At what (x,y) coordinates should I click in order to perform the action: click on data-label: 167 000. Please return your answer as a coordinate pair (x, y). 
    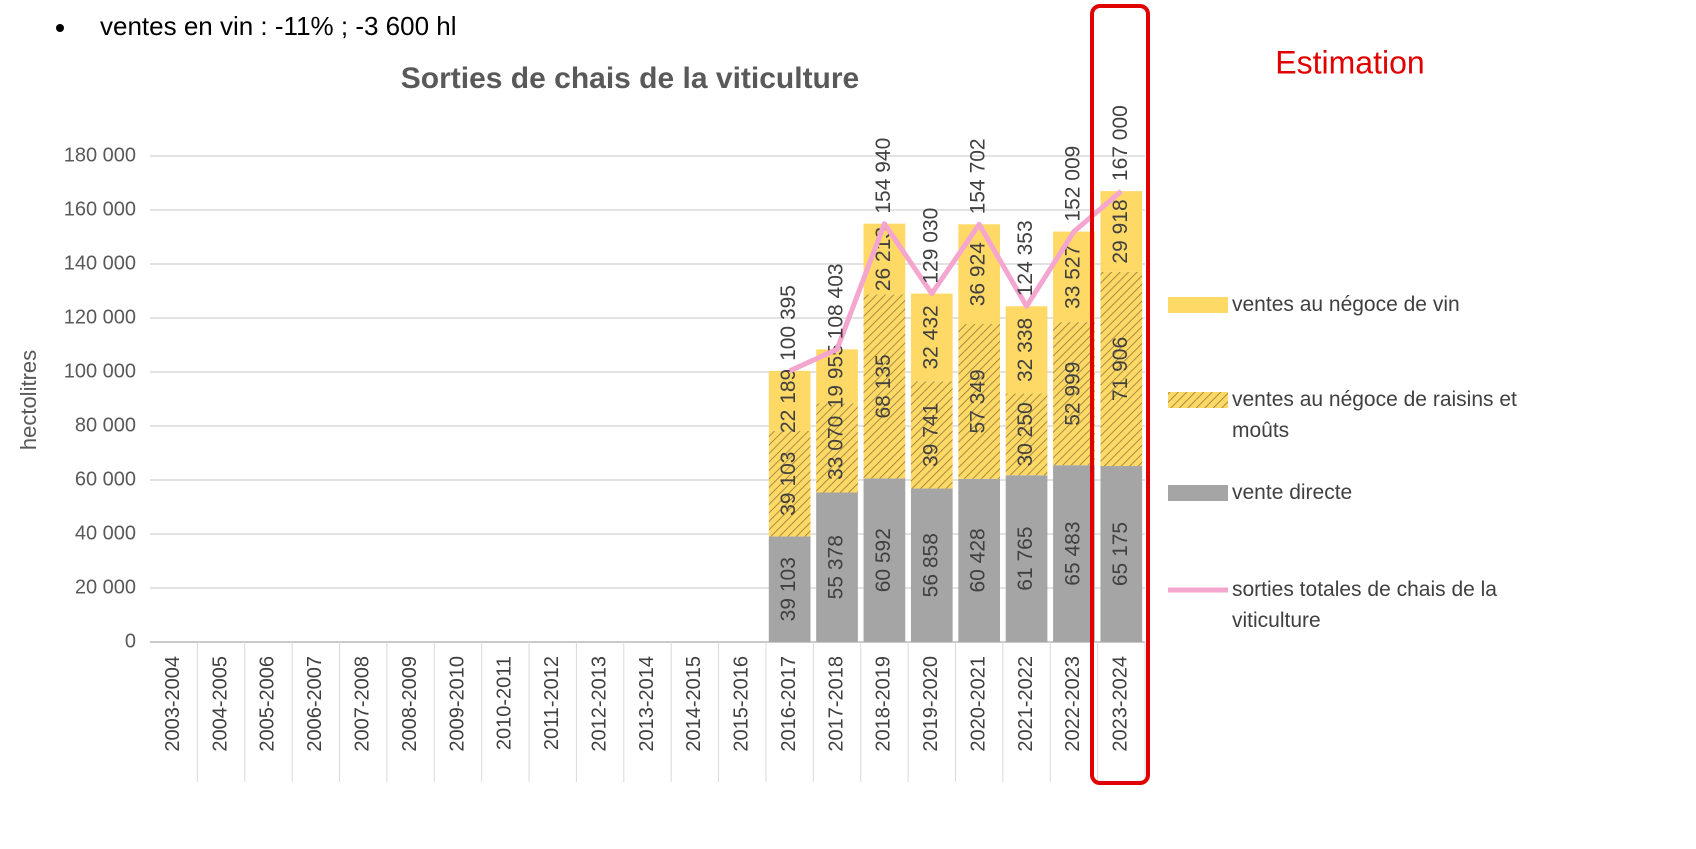
    Looking at the image, I should click on (1120, 143).